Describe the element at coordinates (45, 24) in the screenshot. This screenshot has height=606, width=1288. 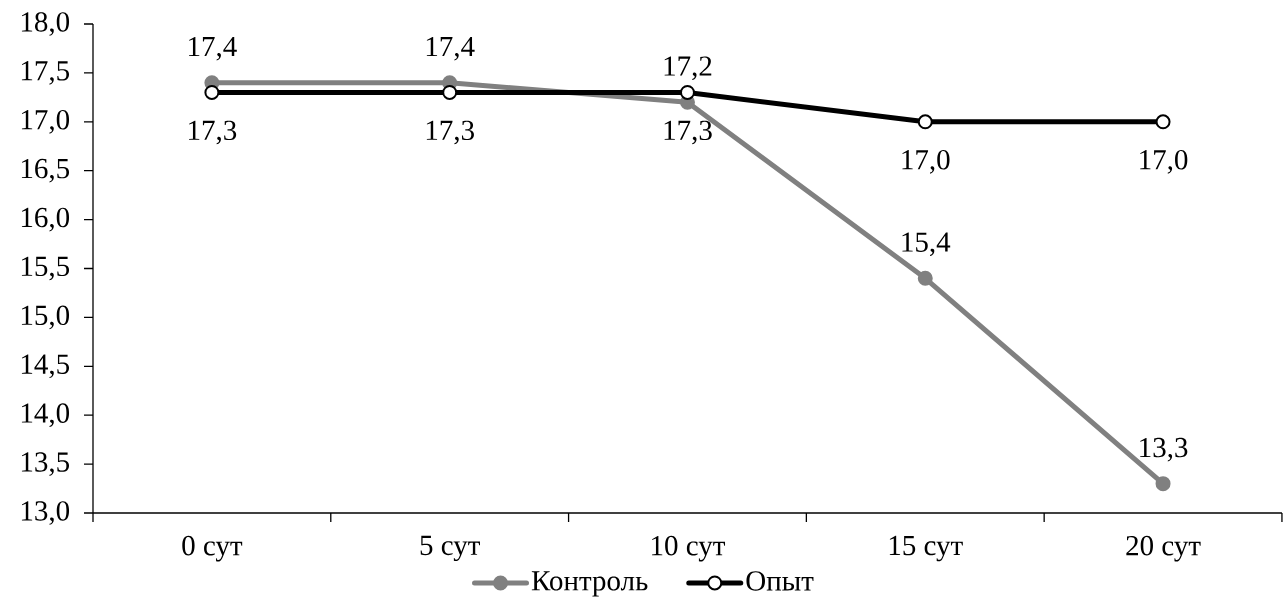
I see `y-tick-label: 18,0` at that location.